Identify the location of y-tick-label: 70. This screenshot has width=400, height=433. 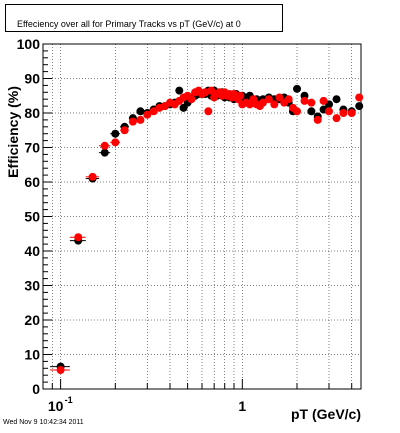
(32, 148).